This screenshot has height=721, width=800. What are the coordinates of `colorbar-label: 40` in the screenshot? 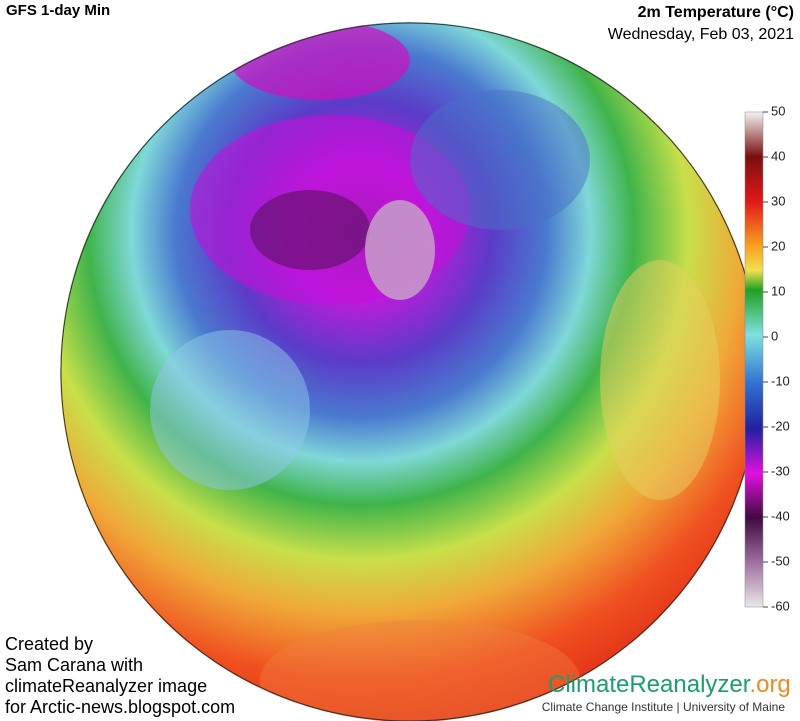 It's located at (778, 155).